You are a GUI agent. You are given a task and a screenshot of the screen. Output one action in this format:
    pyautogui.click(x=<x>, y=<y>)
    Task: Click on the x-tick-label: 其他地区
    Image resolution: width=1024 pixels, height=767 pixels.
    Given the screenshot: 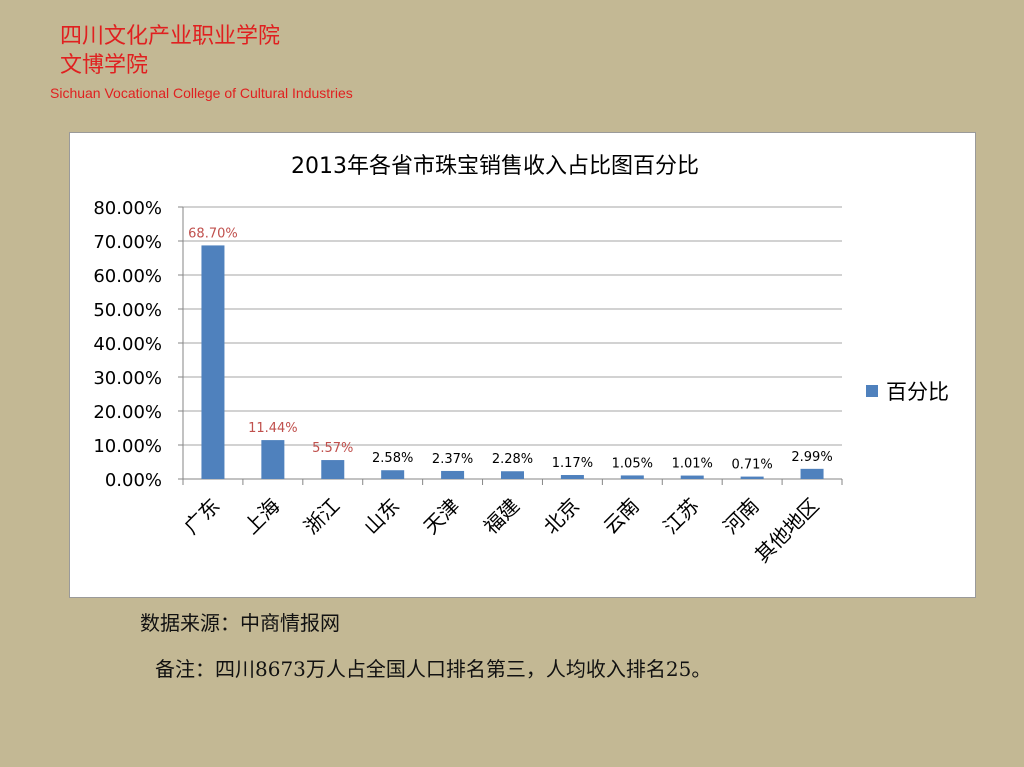 What is the action you would take?
    pyautogui.click(x=787, y=531)
    